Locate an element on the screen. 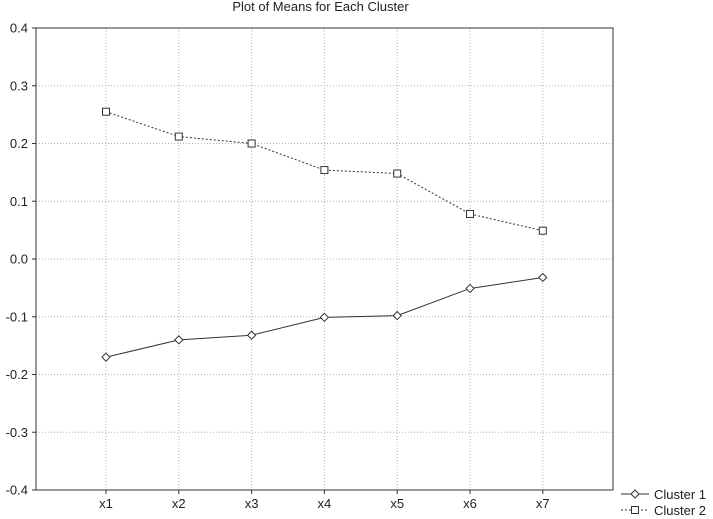  legend-item-cluster-2: Cluster 2 is located at coordinates (663, 510).